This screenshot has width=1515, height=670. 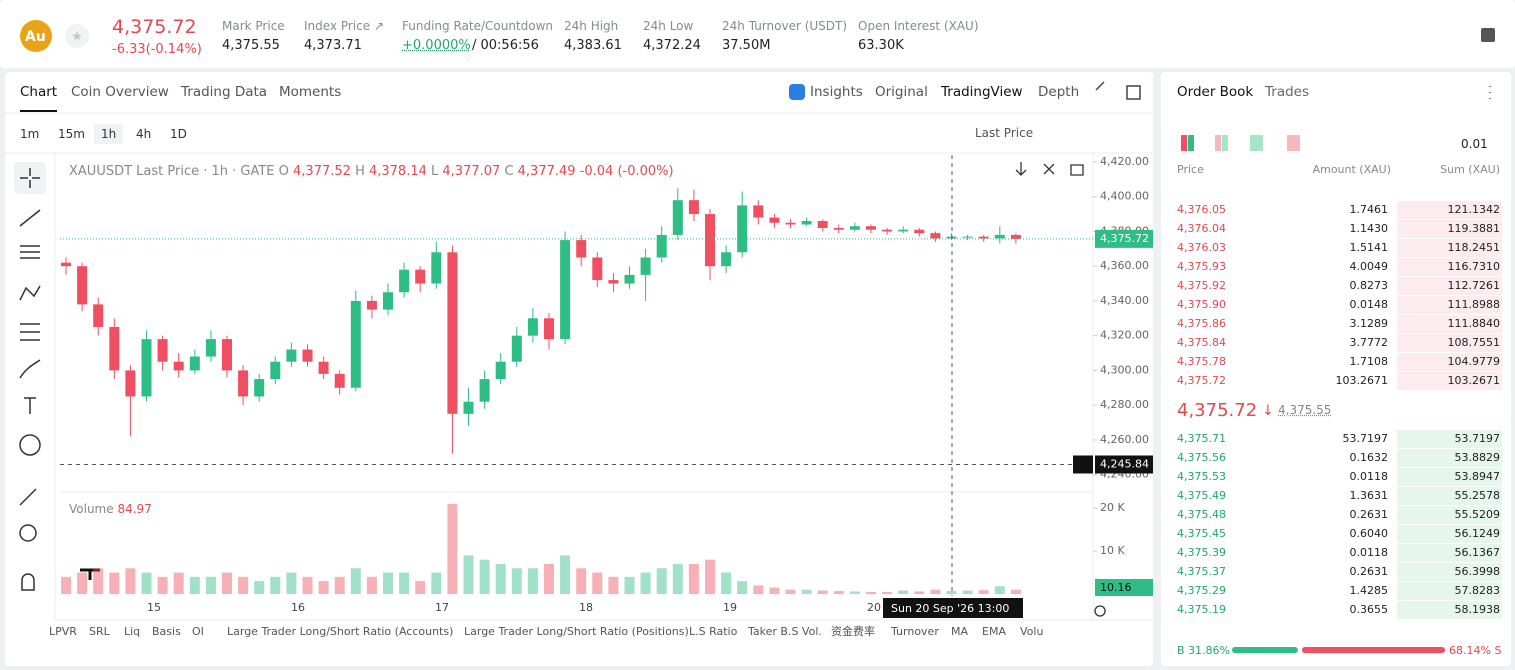 What do you see at coordinates (915, 631) in the screenshot?
I see `indicator-tab: Turnover` at bounding box center [915, 631].